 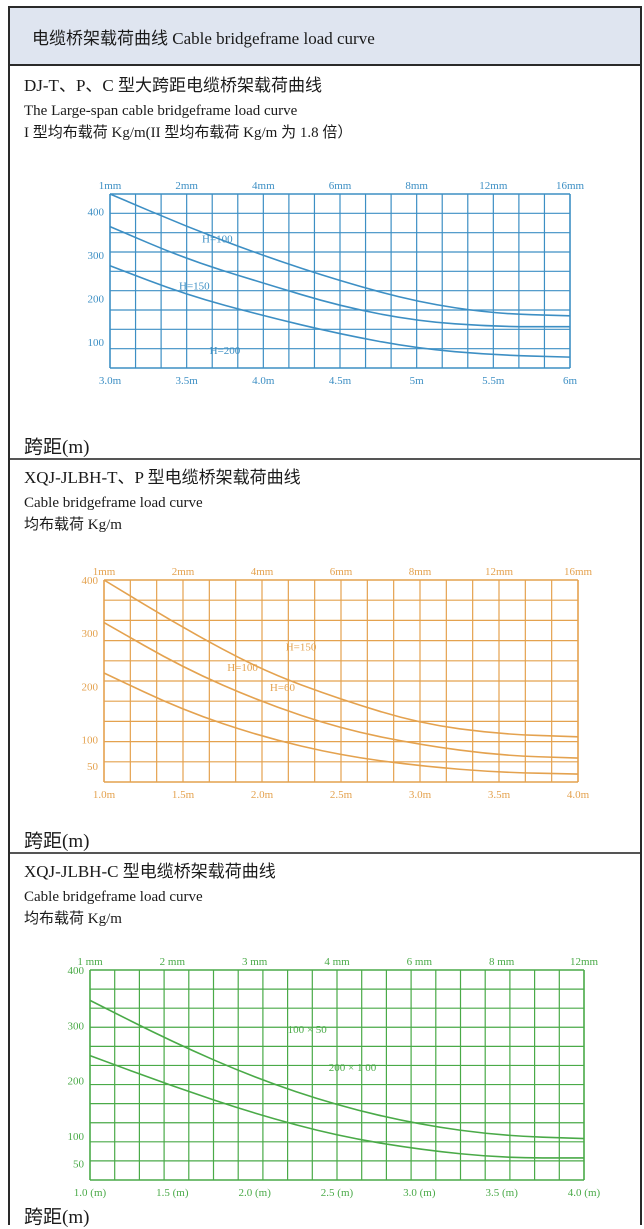 I want to click on x-tick-label: 2.5m, so click(x=341, y=795).